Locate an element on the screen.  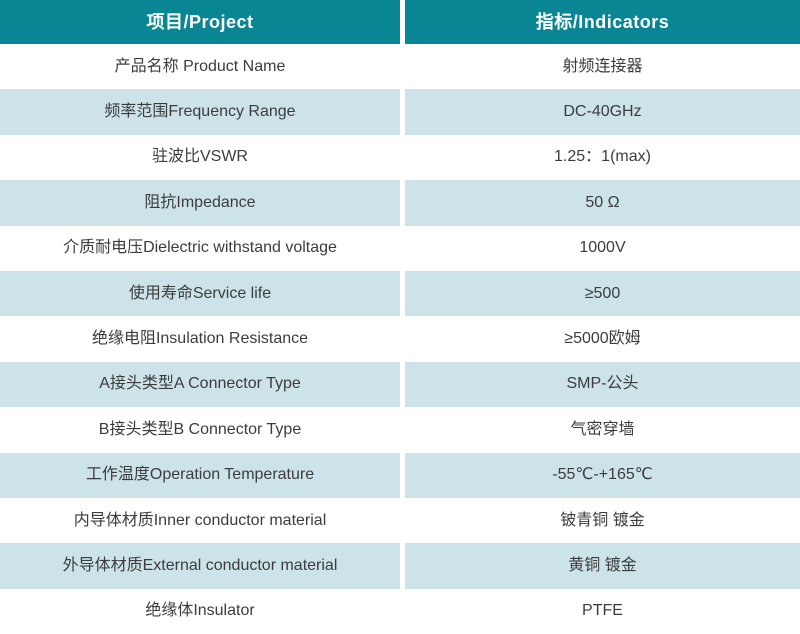
table-row: 介质耐电压Dielectric withstand voltage 1000V is located at coordinates (400, 248).